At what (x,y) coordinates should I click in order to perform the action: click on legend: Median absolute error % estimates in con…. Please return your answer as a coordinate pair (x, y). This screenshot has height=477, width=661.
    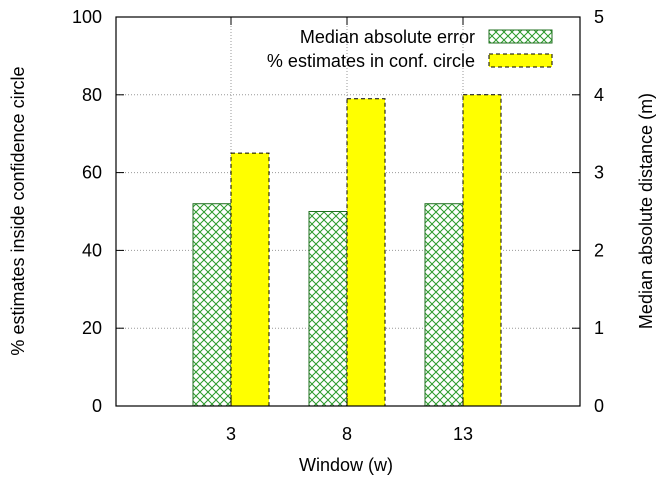
    Looking at the image, I should click on (410, 49).